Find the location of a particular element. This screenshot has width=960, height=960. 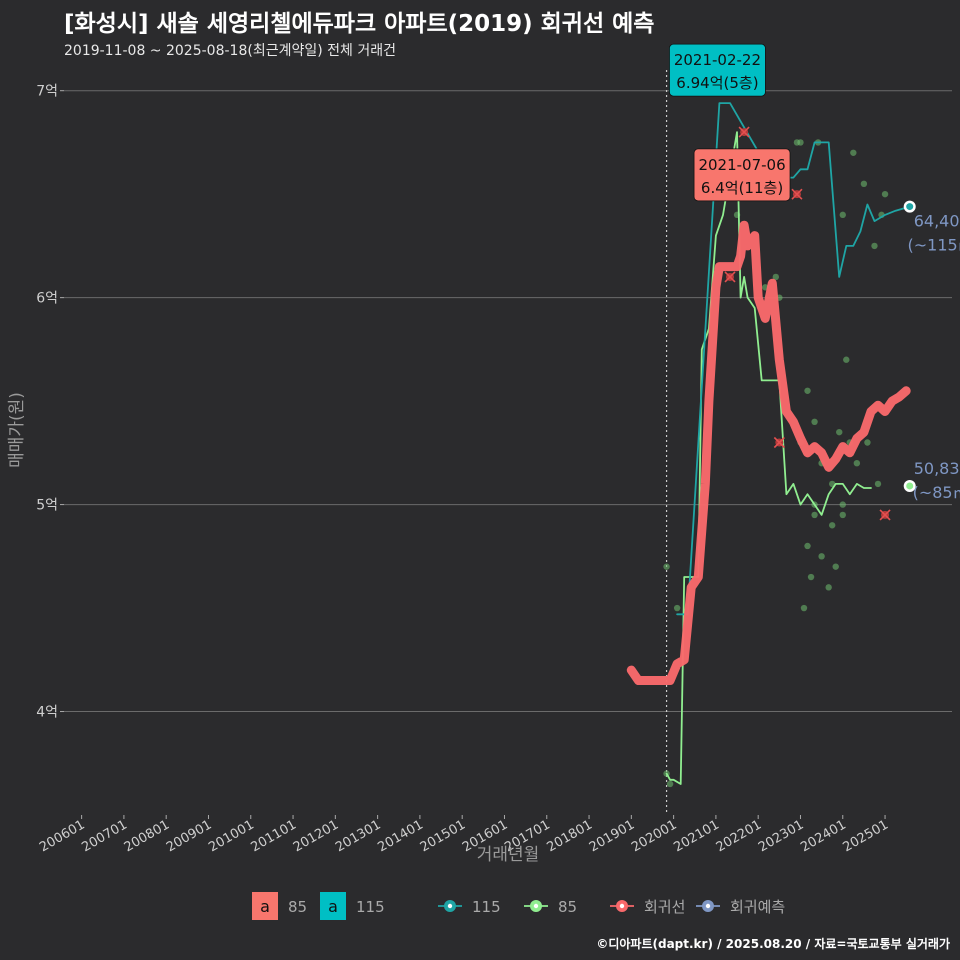

x-tick-label: 200801 is located at coordinates (147, 836).